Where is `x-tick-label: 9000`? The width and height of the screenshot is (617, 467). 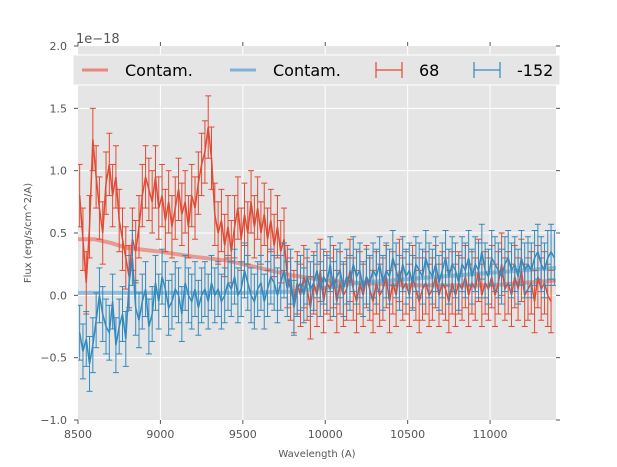 x-tick-label: 9000 is located at coordinates (160, 434).